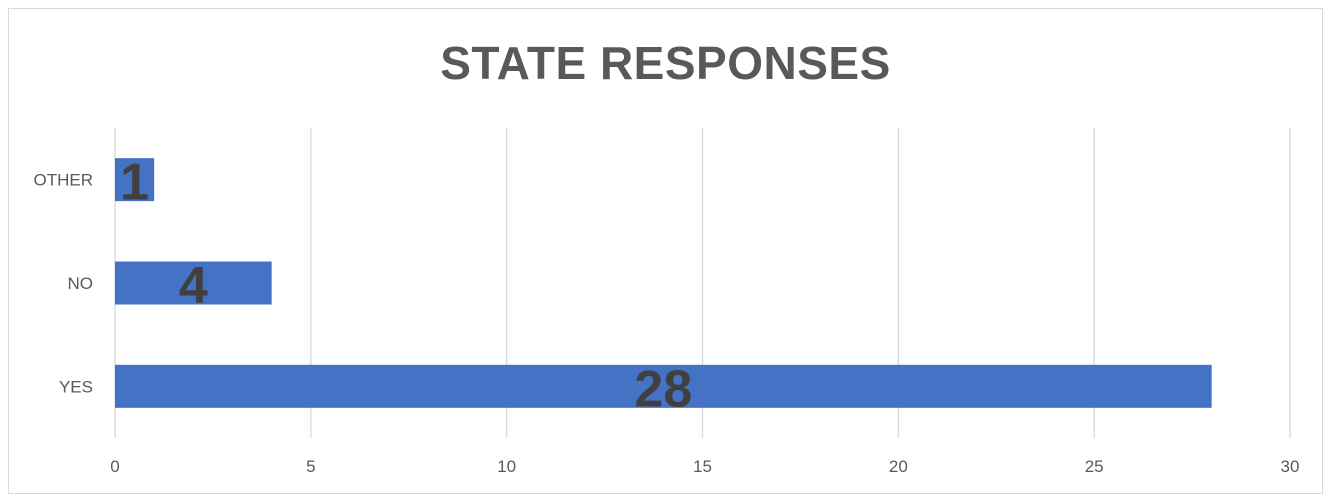 This screenshot has height=502, width=1331. I want to click on chart-title: STATE RESPONSES, so click(665, 63).